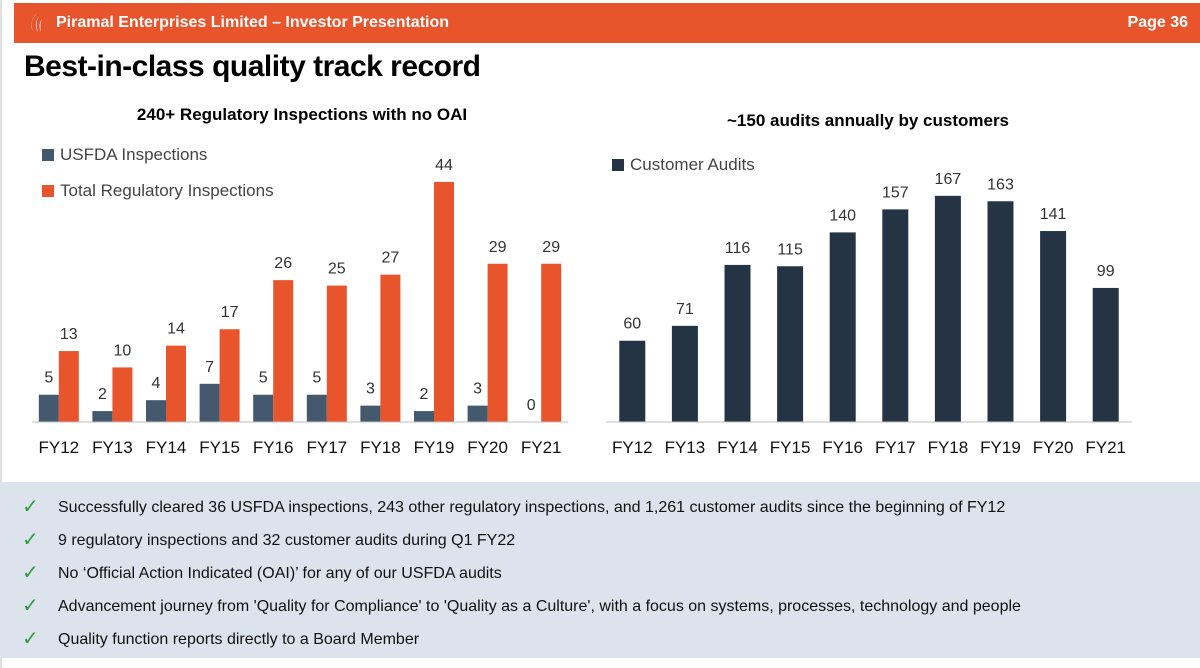  What do you see at coordinates (692, 164) in the screenshot?
I see `legend-label: Customer Audits` at bounding box center [692, 164].